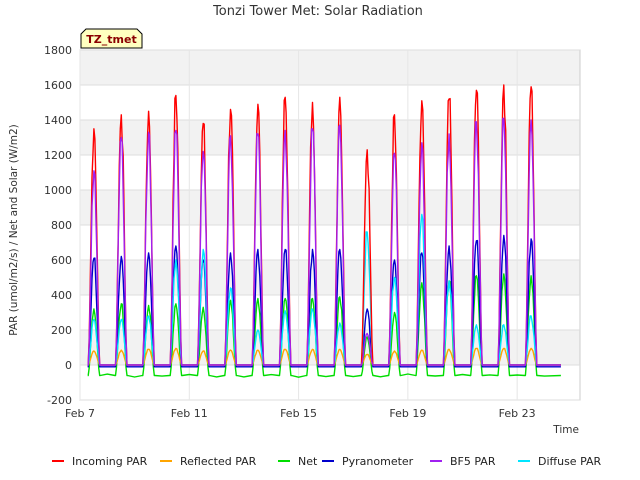  What do you see at coordinates (473, 461) in the screenshot?
I see `legend-label: BF5 PAR` at bounding box center [473, 461].